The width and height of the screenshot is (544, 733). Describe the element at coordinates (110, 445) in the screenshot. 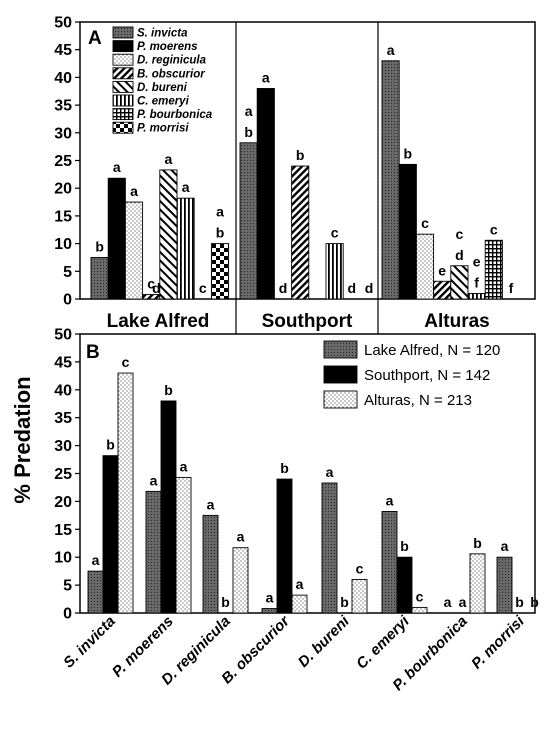

I see `b-letter-s-invicta-southport-n-142: b` at that location.